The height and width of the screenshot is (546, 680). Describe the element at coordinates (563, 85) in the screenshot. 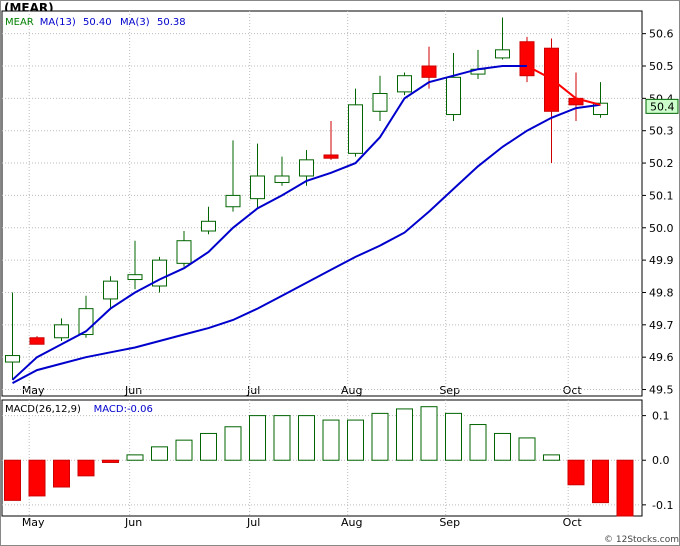

I see `ma3-line-red-segment` at that location.